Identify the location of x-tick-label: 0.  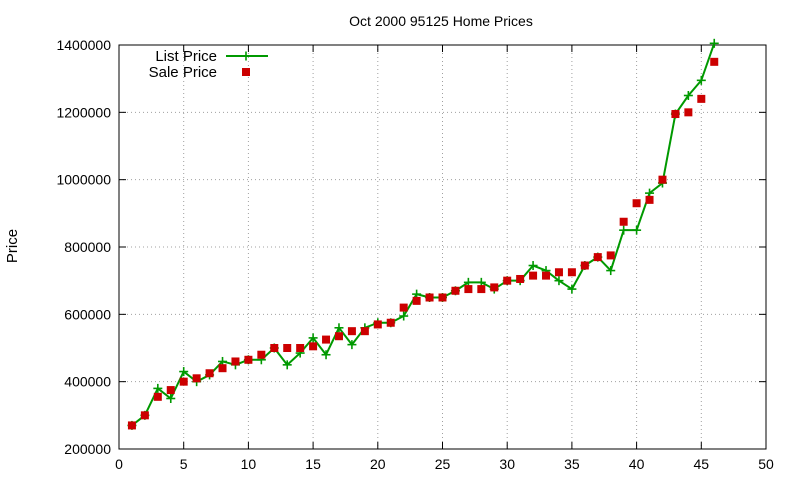
(119, 464).